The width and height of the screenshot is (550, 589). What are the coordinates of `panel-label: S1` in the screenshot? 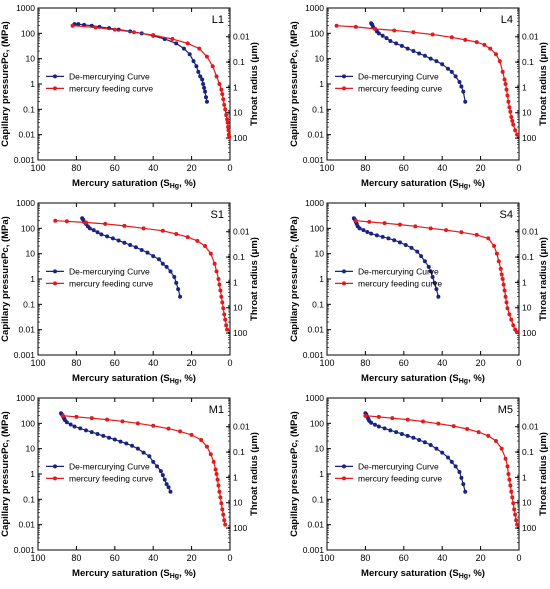 It's located at (217, 215).